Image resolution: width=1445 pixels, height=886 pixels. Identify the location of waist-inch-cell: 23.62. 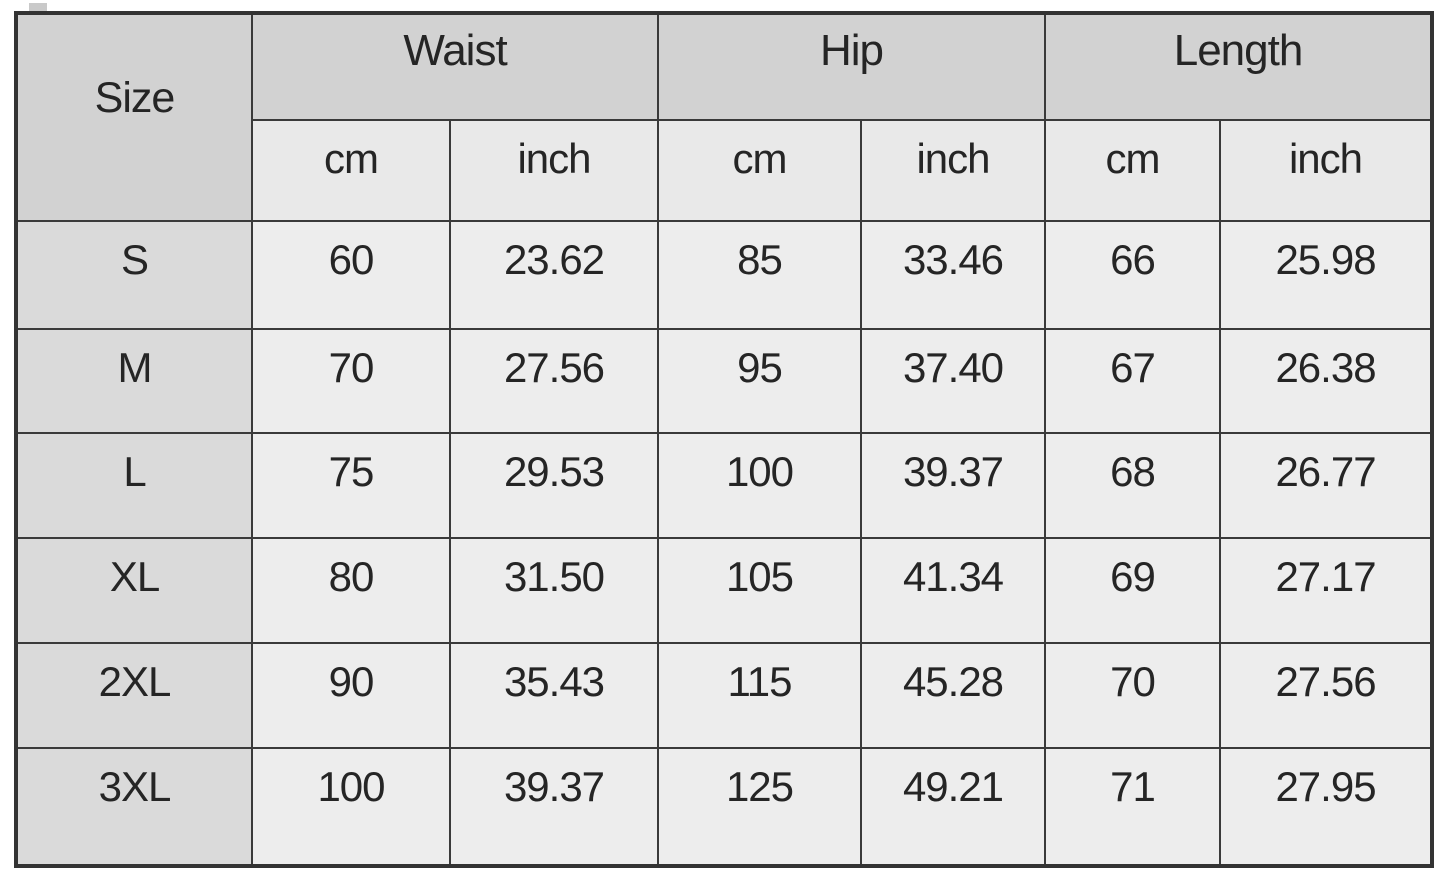
(554, 275).